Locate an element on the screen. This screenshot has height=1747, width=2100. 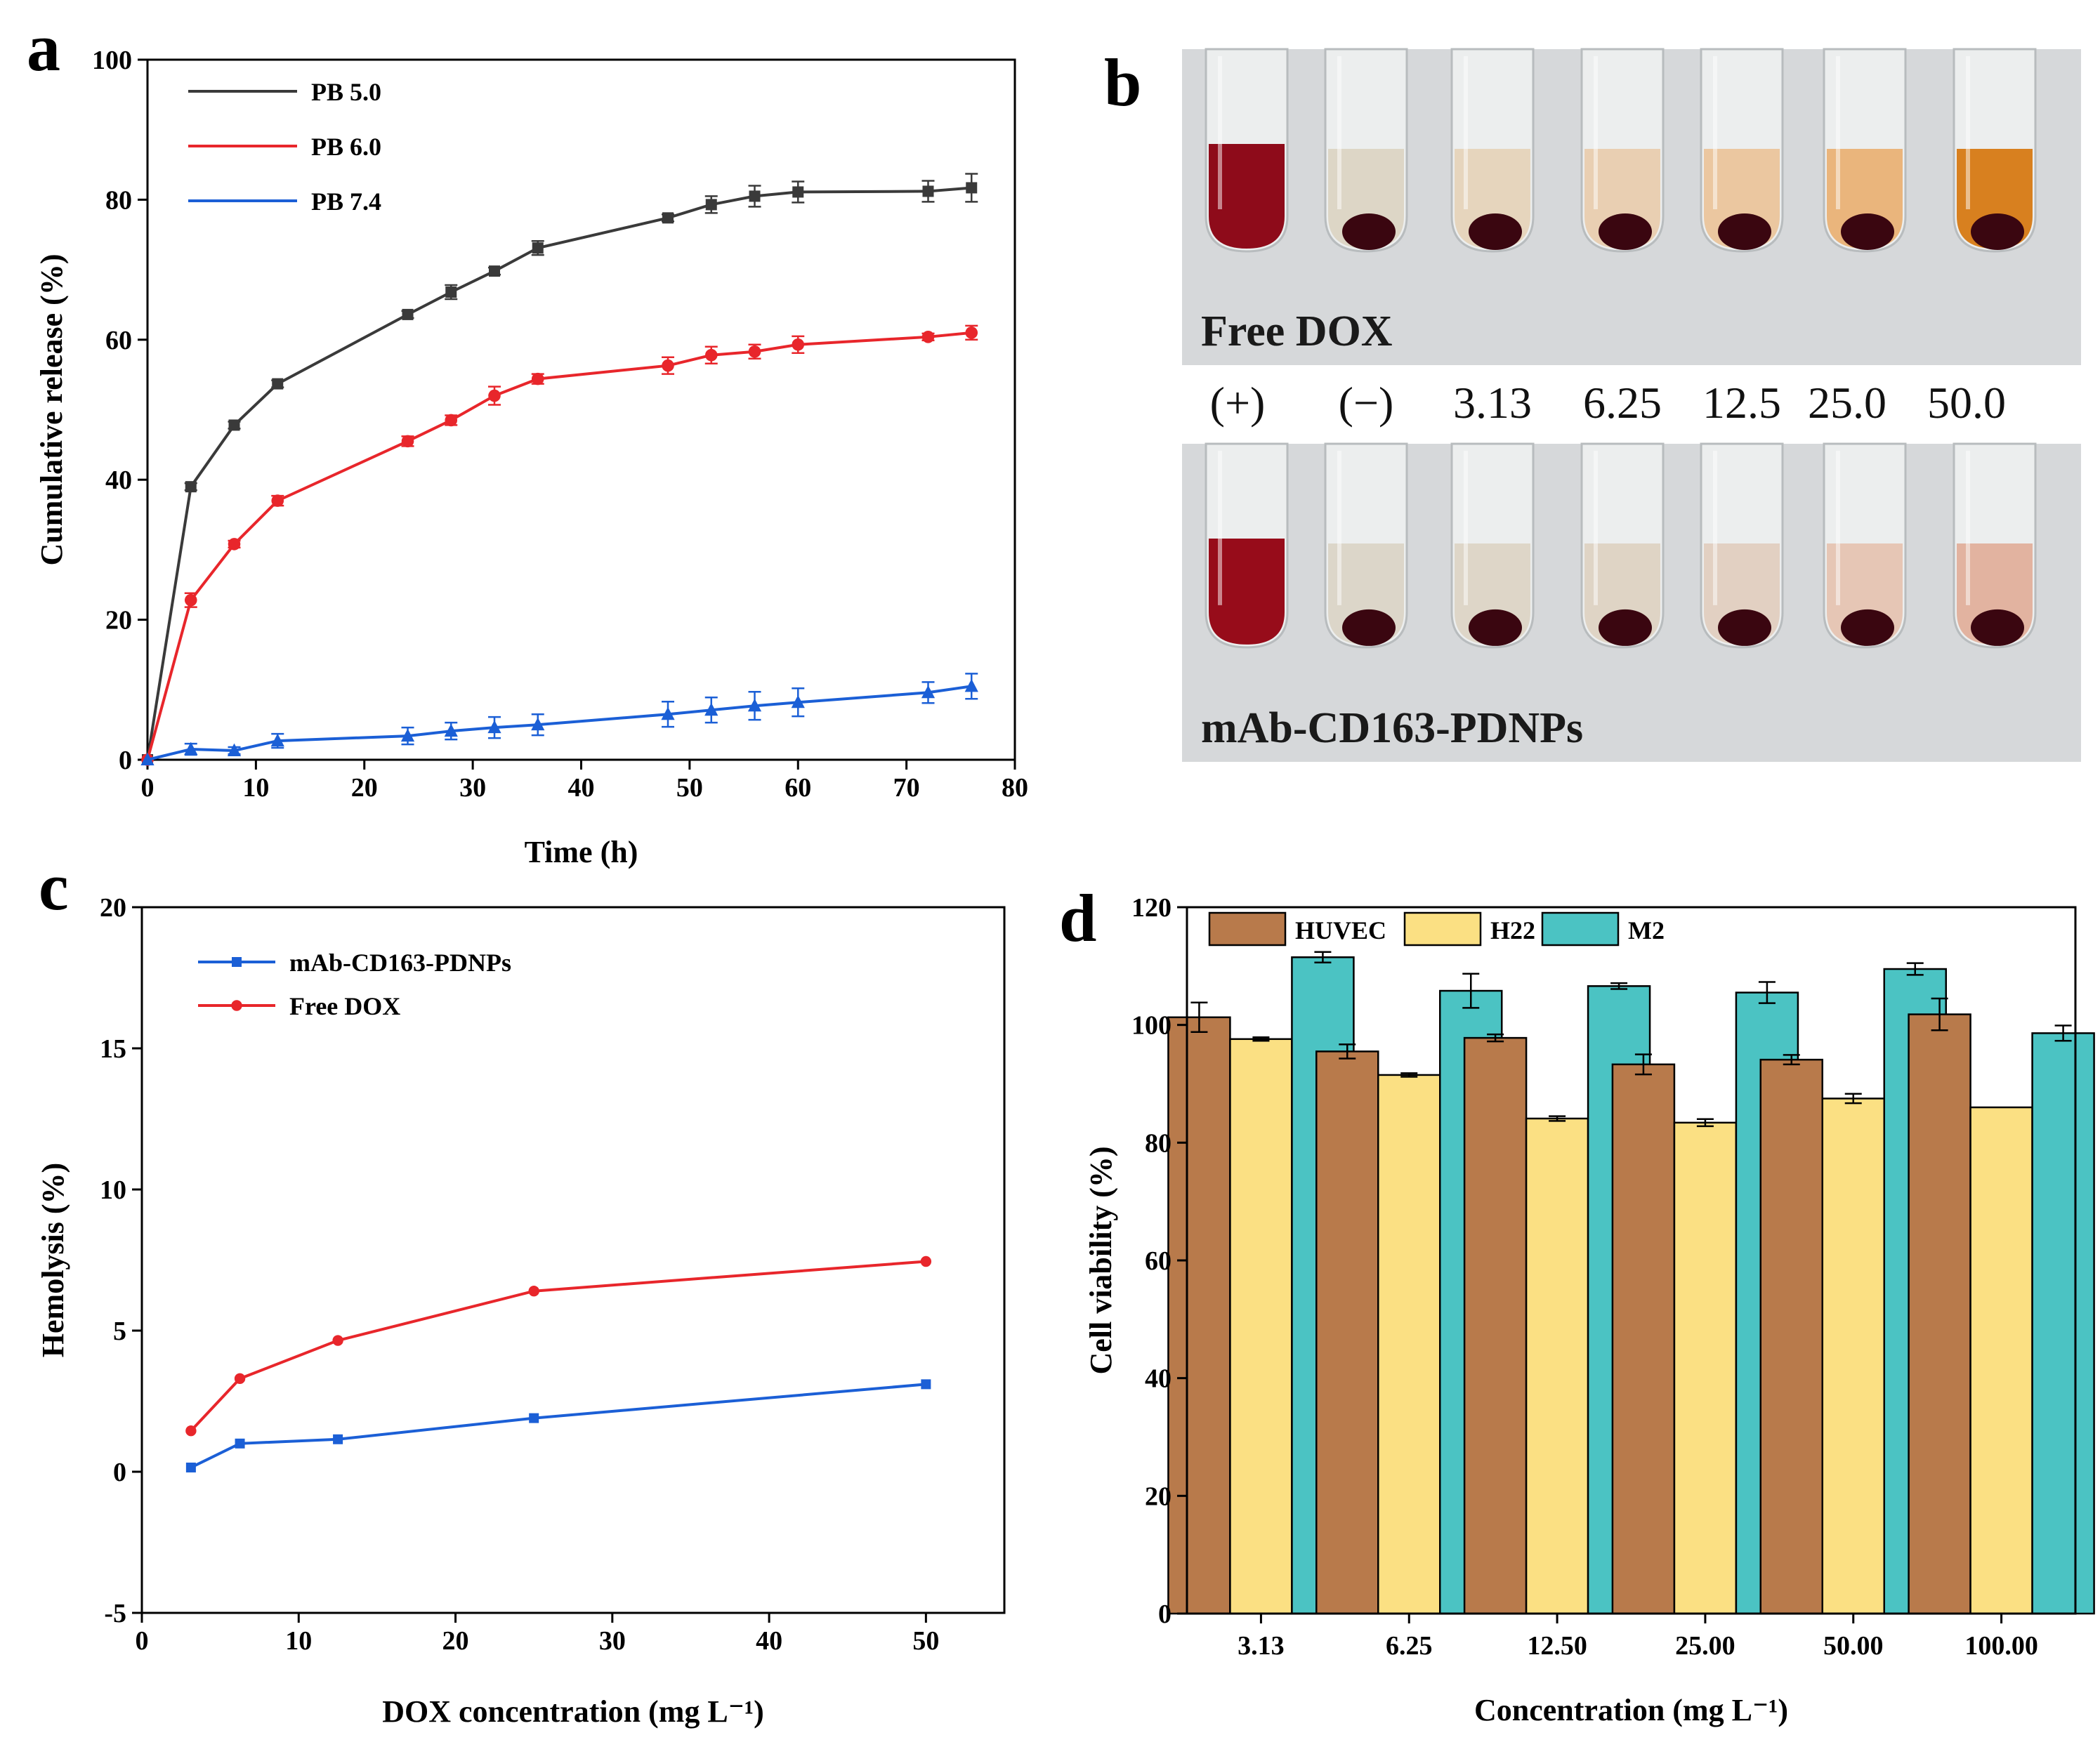
legend-label: PB 5.0 is located at coordinates (346, 92).